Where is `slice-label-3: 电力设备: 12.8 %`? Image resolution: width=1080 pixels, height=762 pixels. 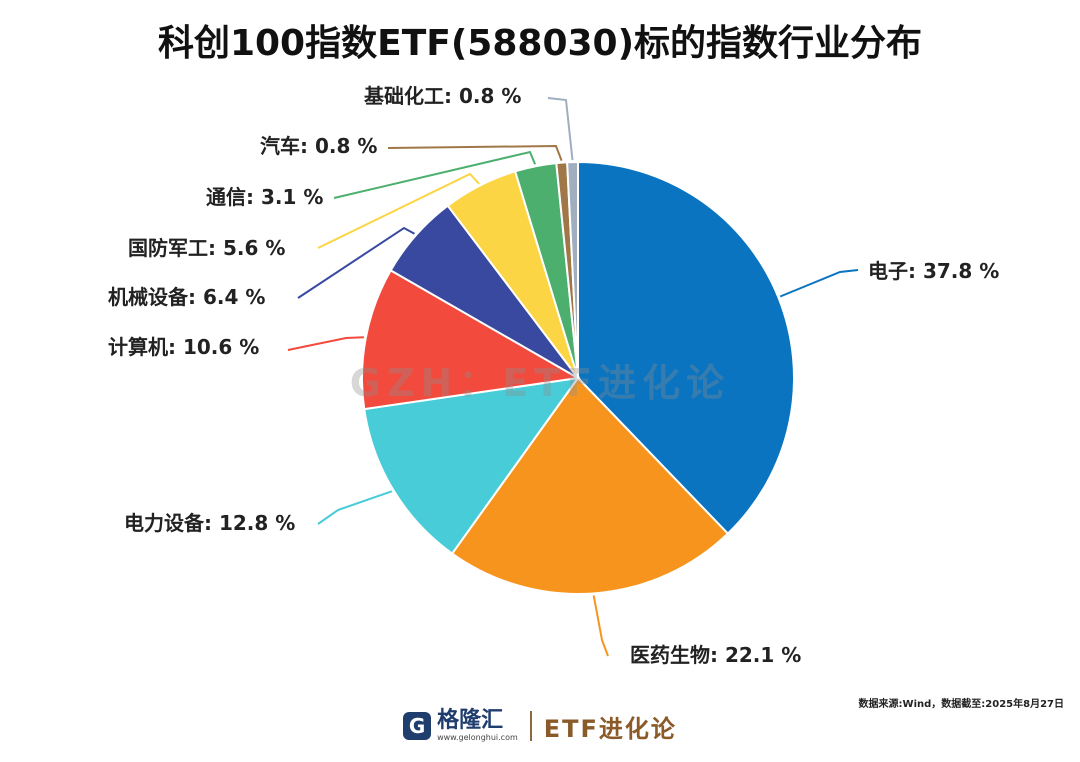
slice-label-3: 电力设备: 12.8 % is located at coordinates (209, 523).